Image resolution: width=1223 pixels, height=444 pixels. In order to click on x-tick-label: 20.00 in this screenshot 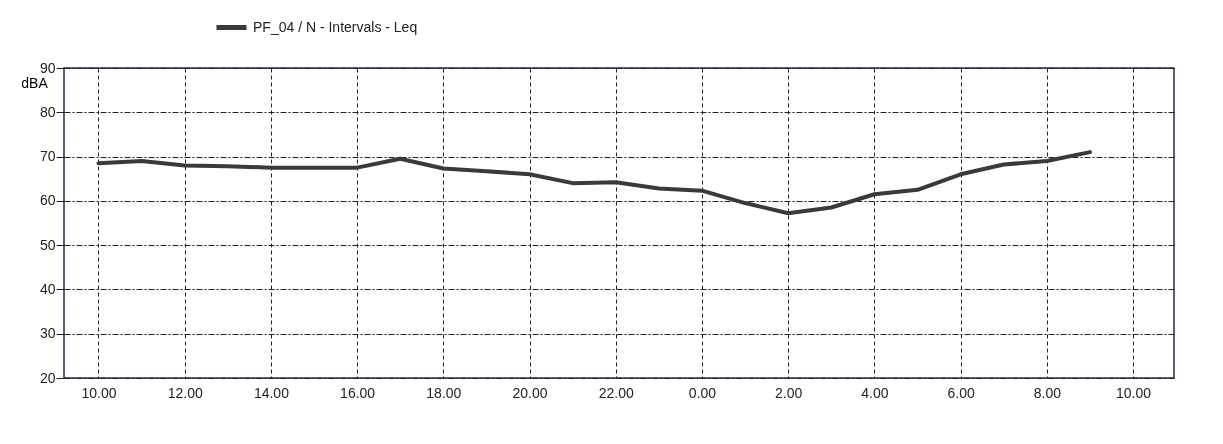, I will do `click(530, 392)`.